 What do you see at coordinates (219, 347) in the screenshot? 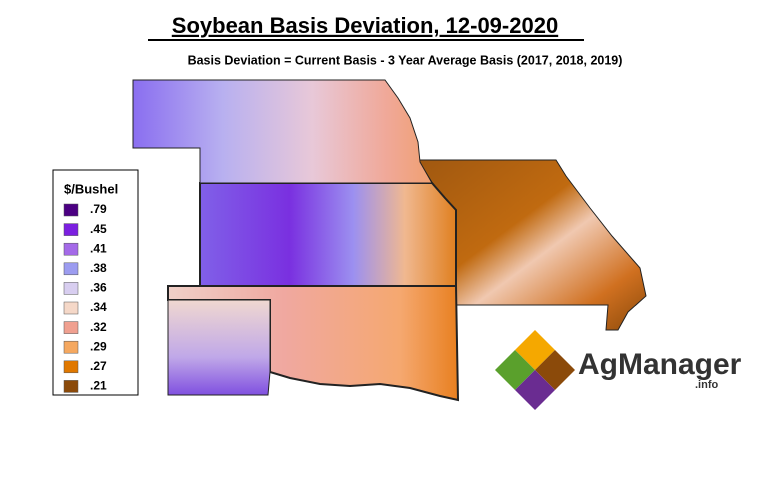
I see `texas-panhandle` at bounding box center [219, 347].